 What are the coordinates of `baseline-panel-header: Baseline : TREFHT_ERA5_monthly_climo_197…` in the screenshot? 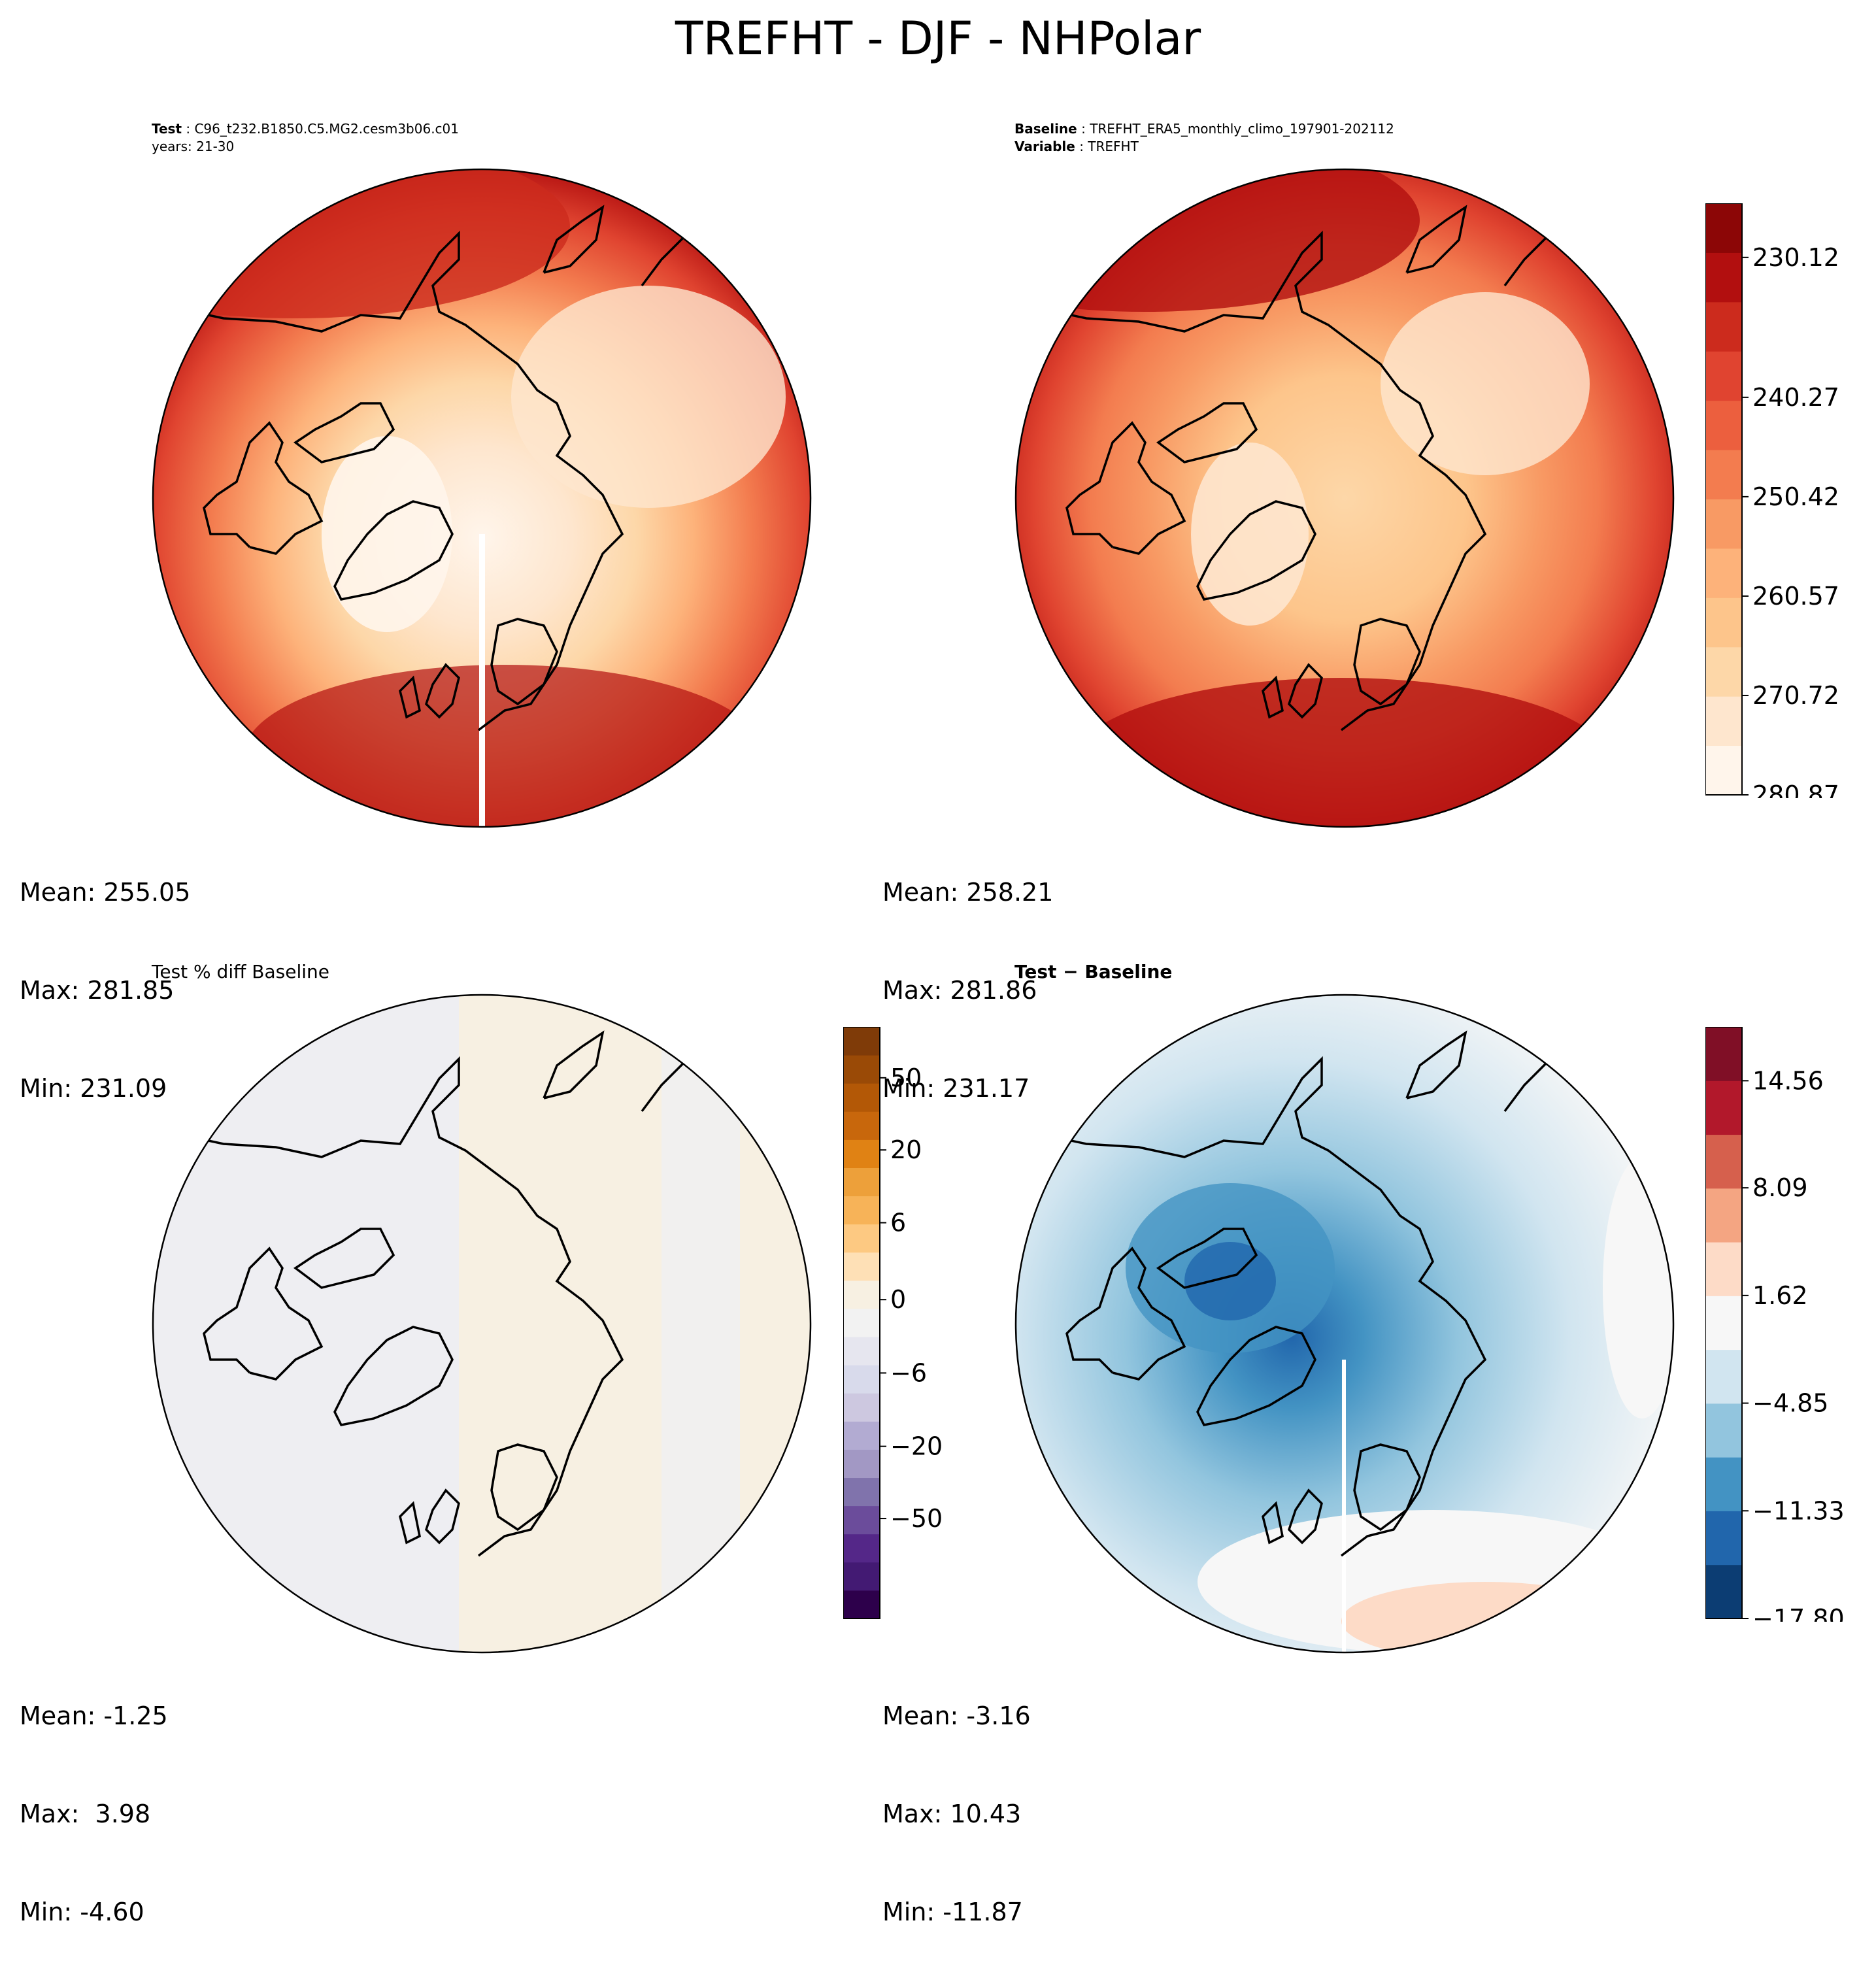 It's located at (1204, 137).